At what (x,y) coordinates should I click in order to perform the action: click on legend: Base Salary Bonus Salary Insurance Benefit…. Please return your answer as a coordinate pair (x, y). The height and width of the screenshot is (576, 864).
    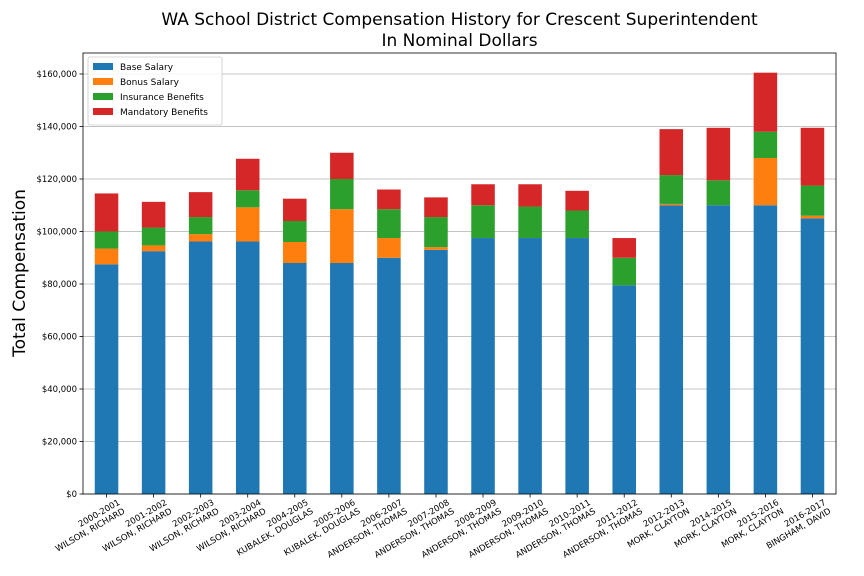
    Looking at the image, I should click on (155, 91).